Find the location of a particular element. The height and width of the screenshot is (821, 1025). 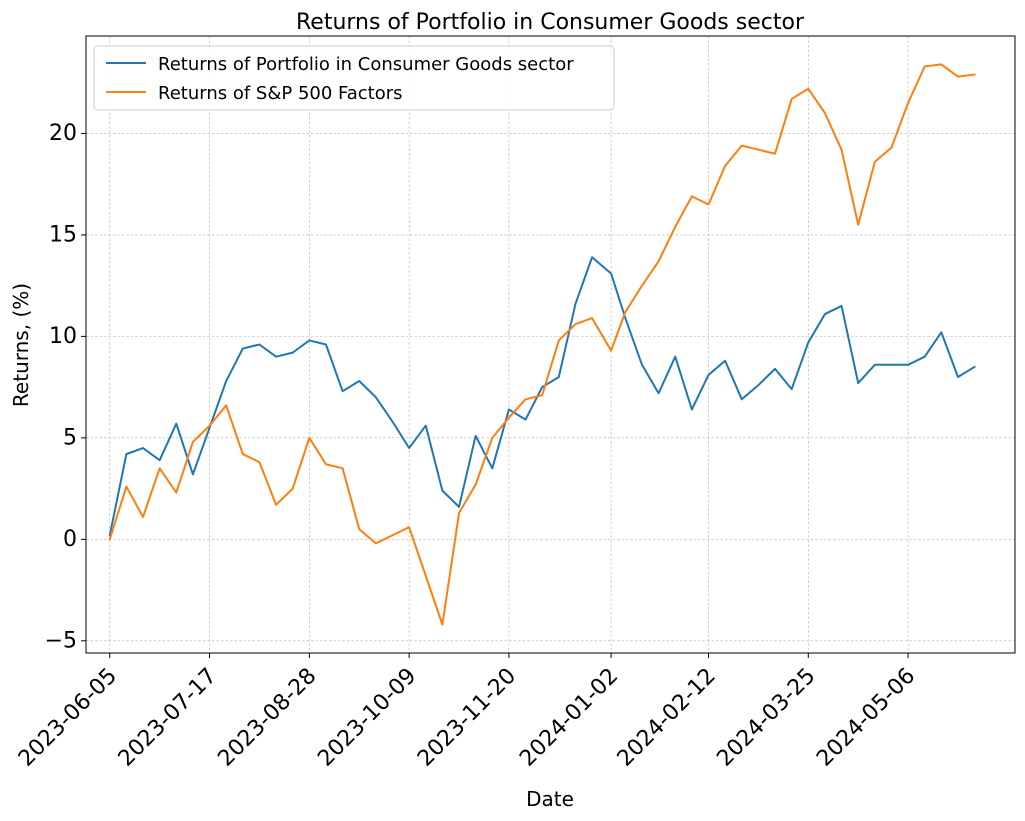

y-tick-label: 5 is located at coordinates (70, 437).